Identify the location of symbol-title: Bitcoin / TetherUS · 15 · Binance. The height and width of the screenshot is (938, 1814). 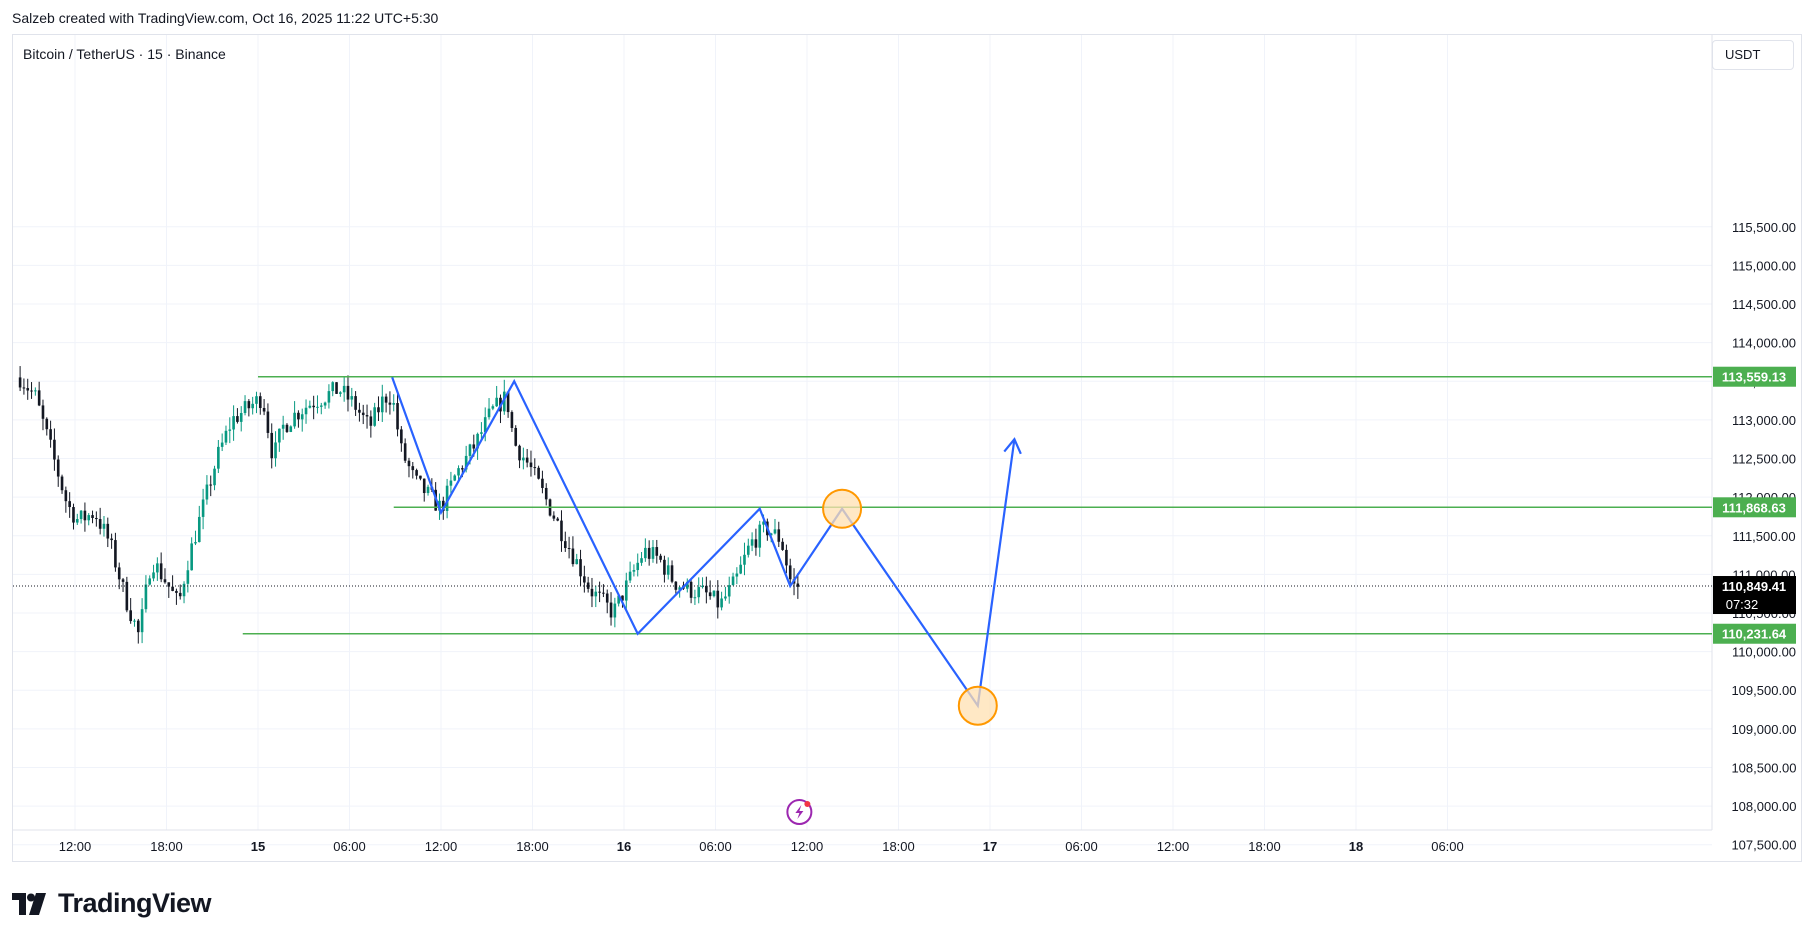
(124, 54).